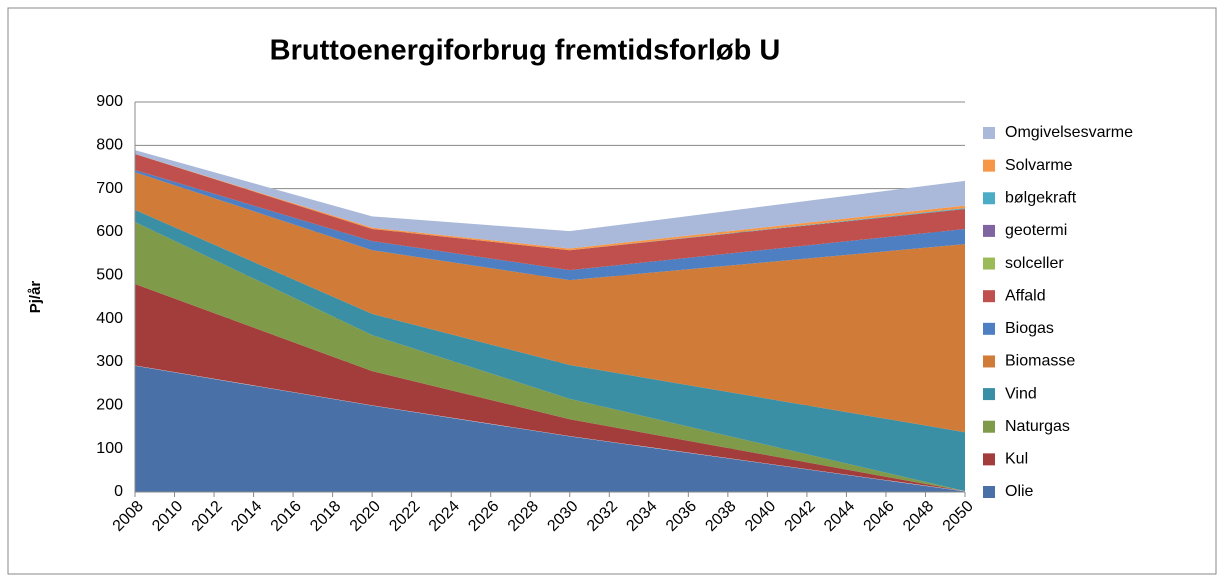 This screenshot has width=1225, height=582. I want to click on legend-label: solceller, so click(1034, 263).